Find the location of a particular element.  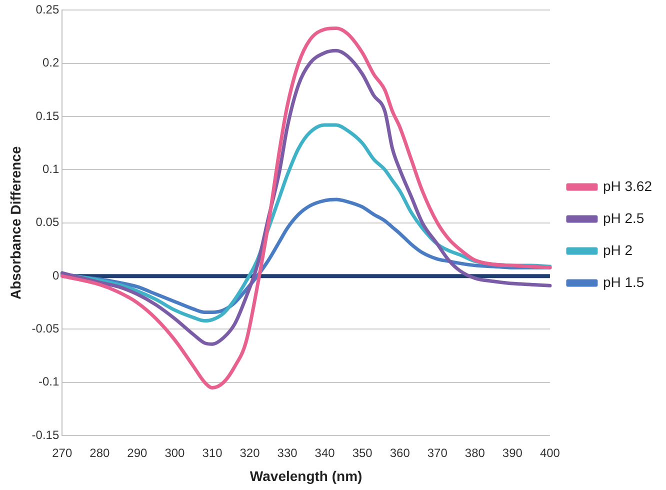

x-tick-label: 340 is located at coordinates (325, 453).